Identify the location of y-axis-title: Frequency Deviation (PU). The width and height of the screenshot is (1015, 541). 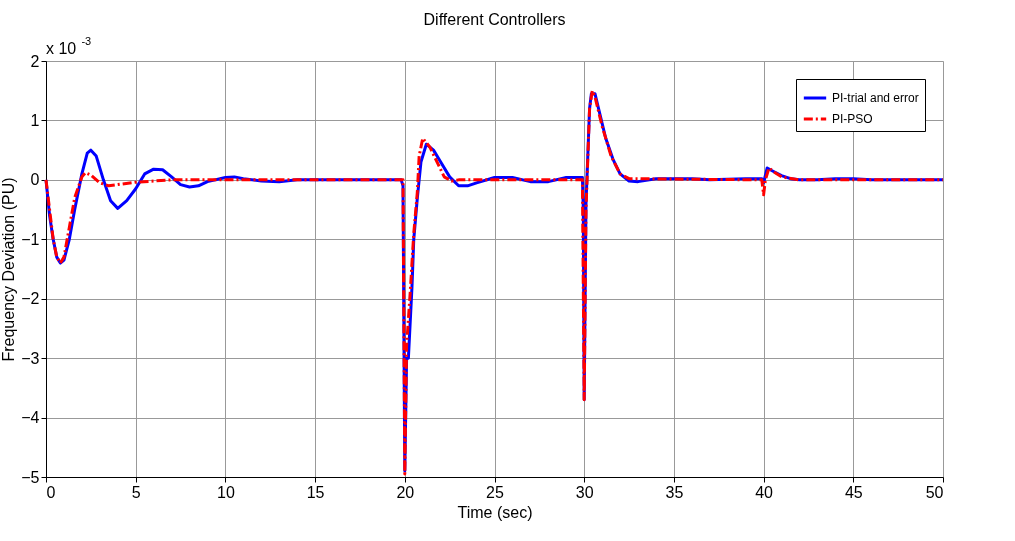
(9, 269).